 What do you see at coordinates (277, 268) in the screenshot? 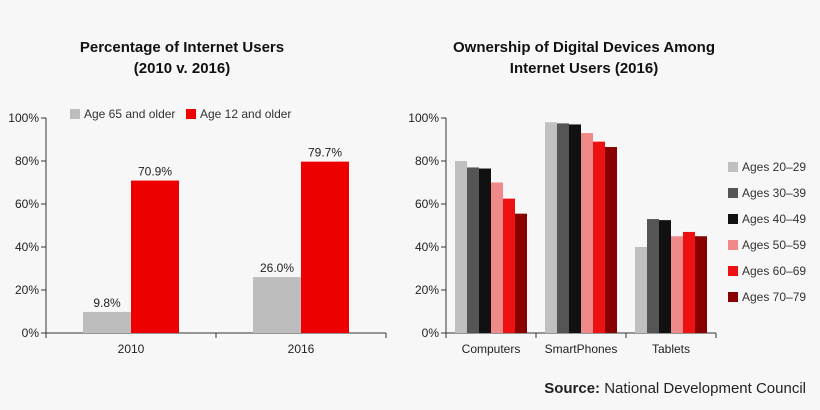
I see `chart1-data-label: 26.0%` at bounding box center [277, 268].